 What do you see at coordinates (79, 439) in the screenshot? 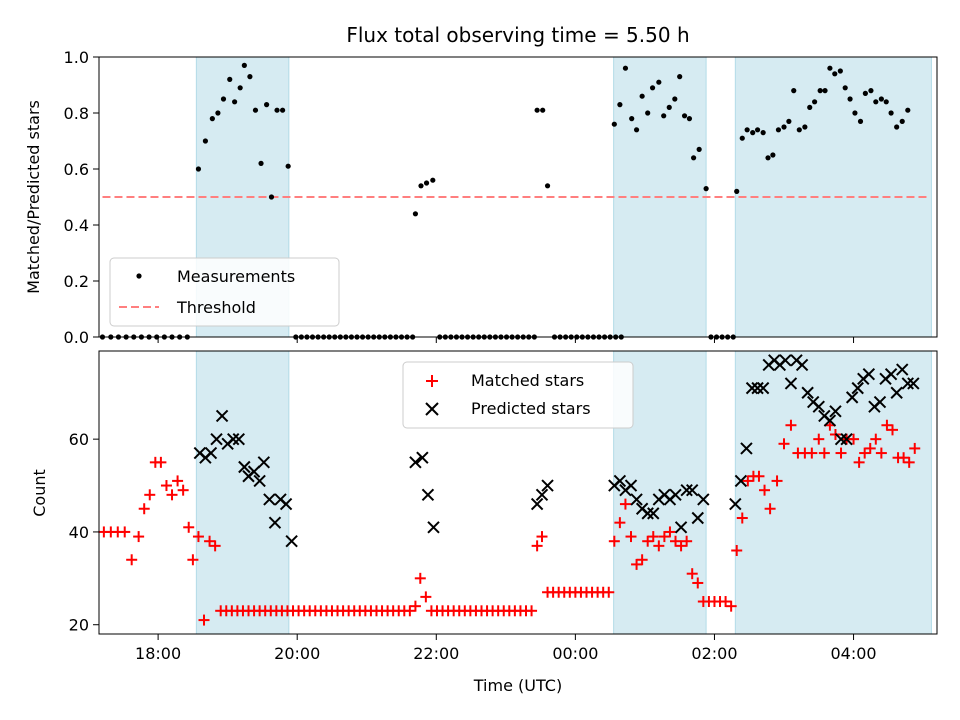
I see `y-tick-label: 60` at bounding box center [79, 439].